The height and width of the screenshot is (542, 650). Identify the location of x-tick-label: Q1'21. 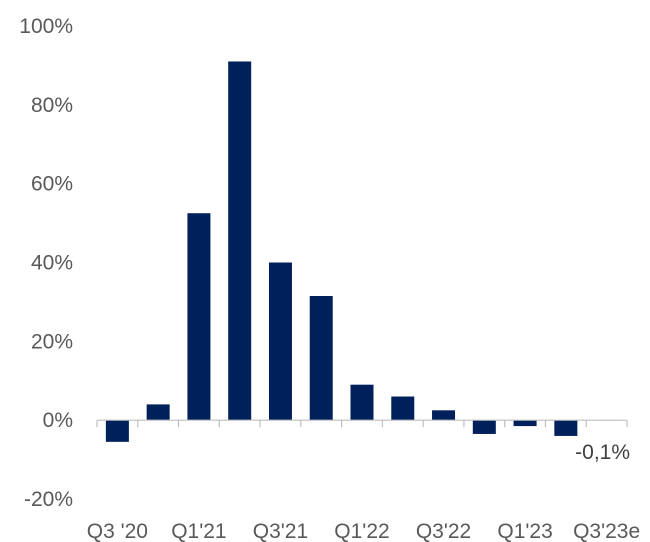
(198, 531).